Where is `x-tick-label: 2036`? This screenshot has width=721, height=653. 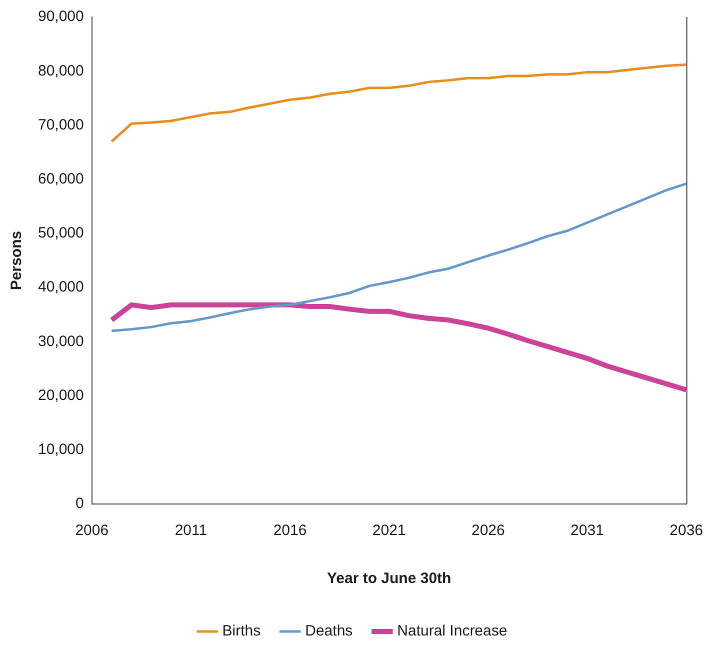 x-tick-label: 2036 is located at coordinates (687, 531).